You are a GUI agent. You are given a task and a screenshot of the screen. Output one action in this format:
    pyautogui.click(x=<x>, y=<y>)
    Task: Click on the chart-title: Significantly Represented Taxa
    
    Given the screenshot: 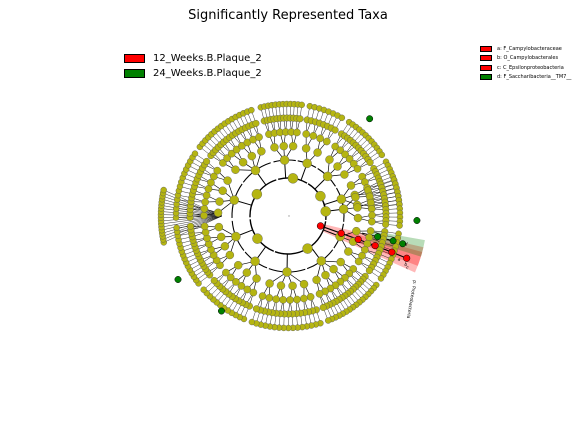 What is the action you would take?
    pyautogui.click(x=288, y=15)
    